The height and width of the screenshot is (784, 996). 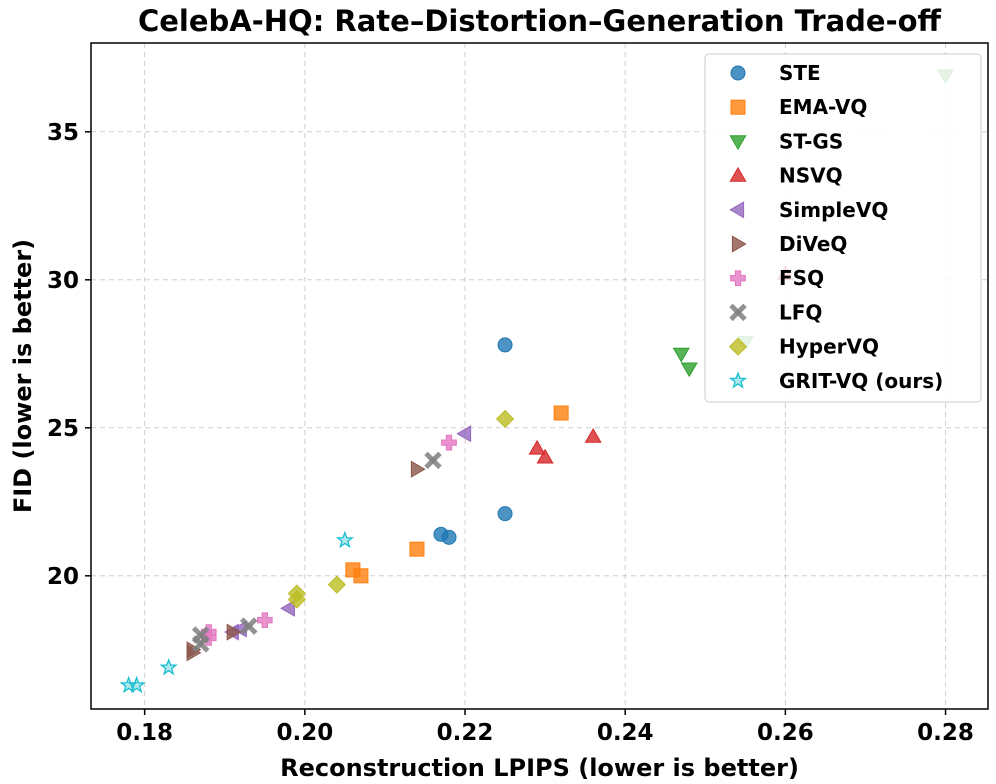 What do you see at coordinates (738, 73) in the screenshot?
I see `legend-marker-ste` at bounding box center [738, 73].